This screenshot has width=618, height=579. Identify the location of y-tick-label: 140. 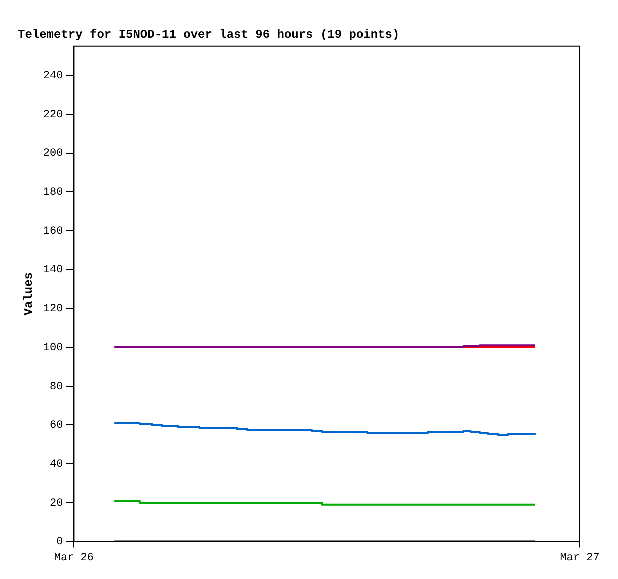
(53, 270).